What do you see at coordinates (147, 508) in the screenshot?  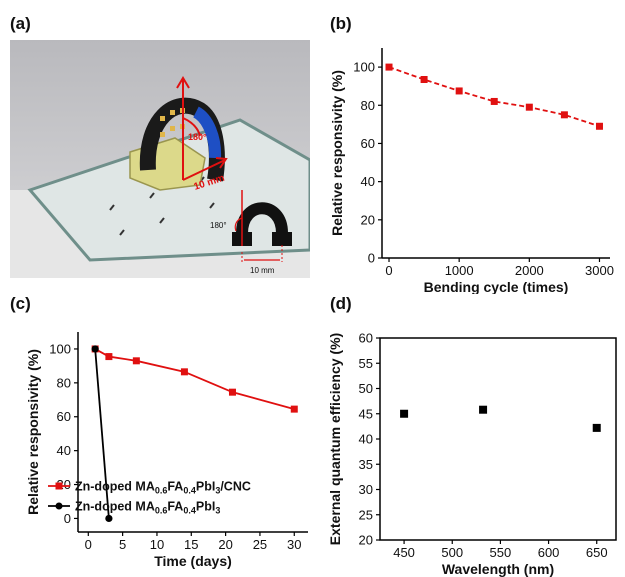 I see `chart-c-legend-label: Zn-doped MA0.6FA0.4PbI3` at bounding box center [147, 508].